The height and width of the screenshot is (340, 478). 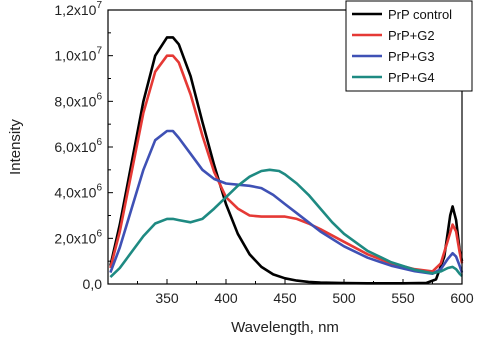 I want to click on x-tick-label: 600, so click(x=462, y=298).